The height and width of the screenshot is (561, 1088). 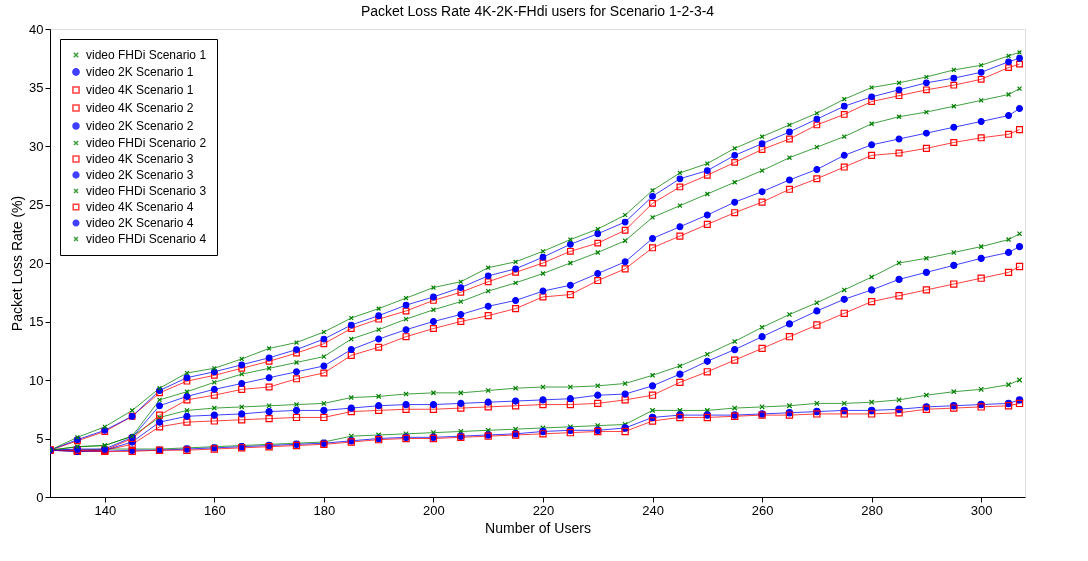 What do you see at coordinates (140, 90) in the screenshot?
I see `legend-label: video 4K Scenario 1` at bounding box center [140, 90].